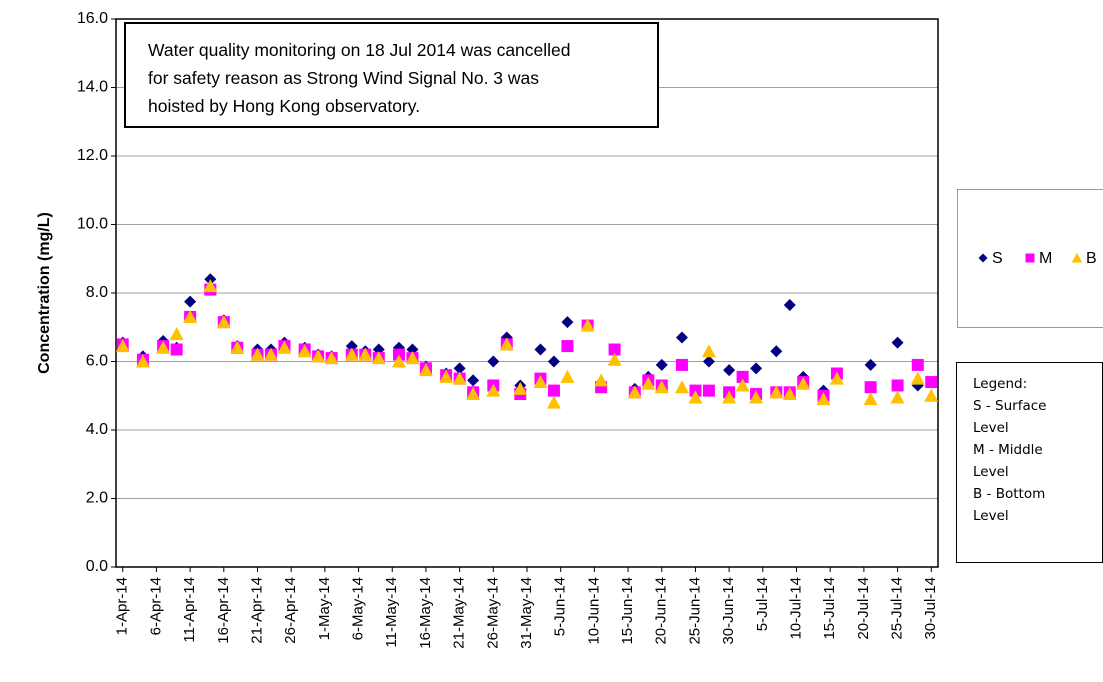 This screenshot has height=682, width=1103. Describe the element at coordinates (694, 611) in the screenshot. I see `x-tick-label: 25-Jun-14` at that location.